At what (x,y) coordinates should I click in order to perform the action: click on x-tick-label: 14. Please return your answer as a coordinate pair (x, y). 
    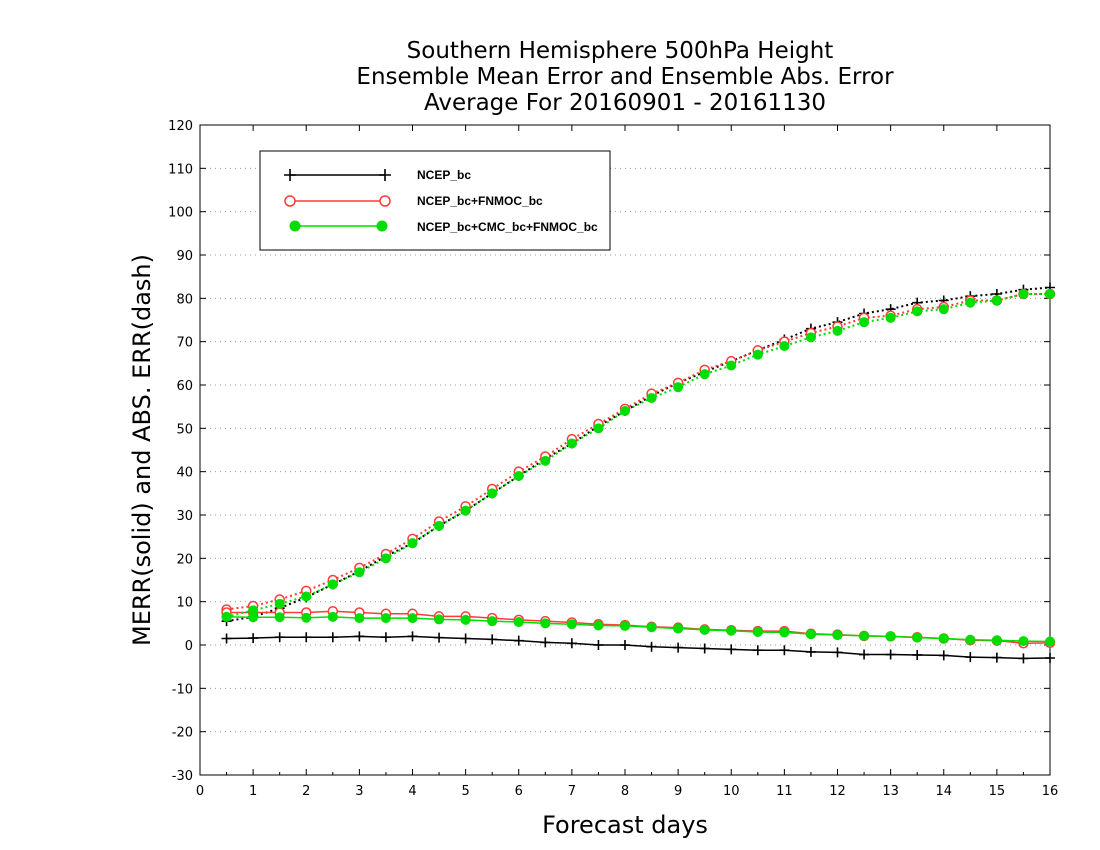
    Looking at the image, I should click on (943, 791).